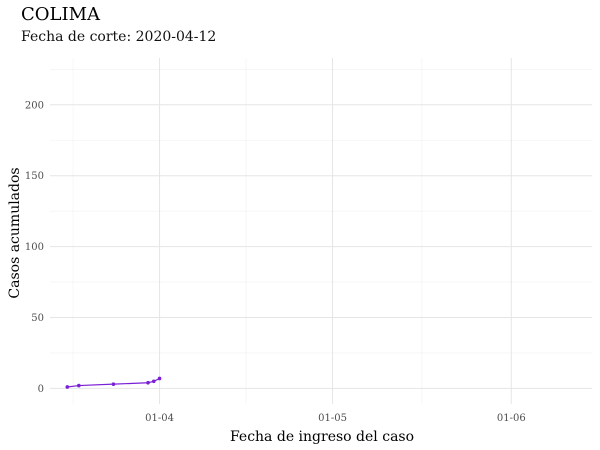 The height and width of the screenshot is (450, 600). I want to click on chart-title: COLIMA, so click(61, 14).